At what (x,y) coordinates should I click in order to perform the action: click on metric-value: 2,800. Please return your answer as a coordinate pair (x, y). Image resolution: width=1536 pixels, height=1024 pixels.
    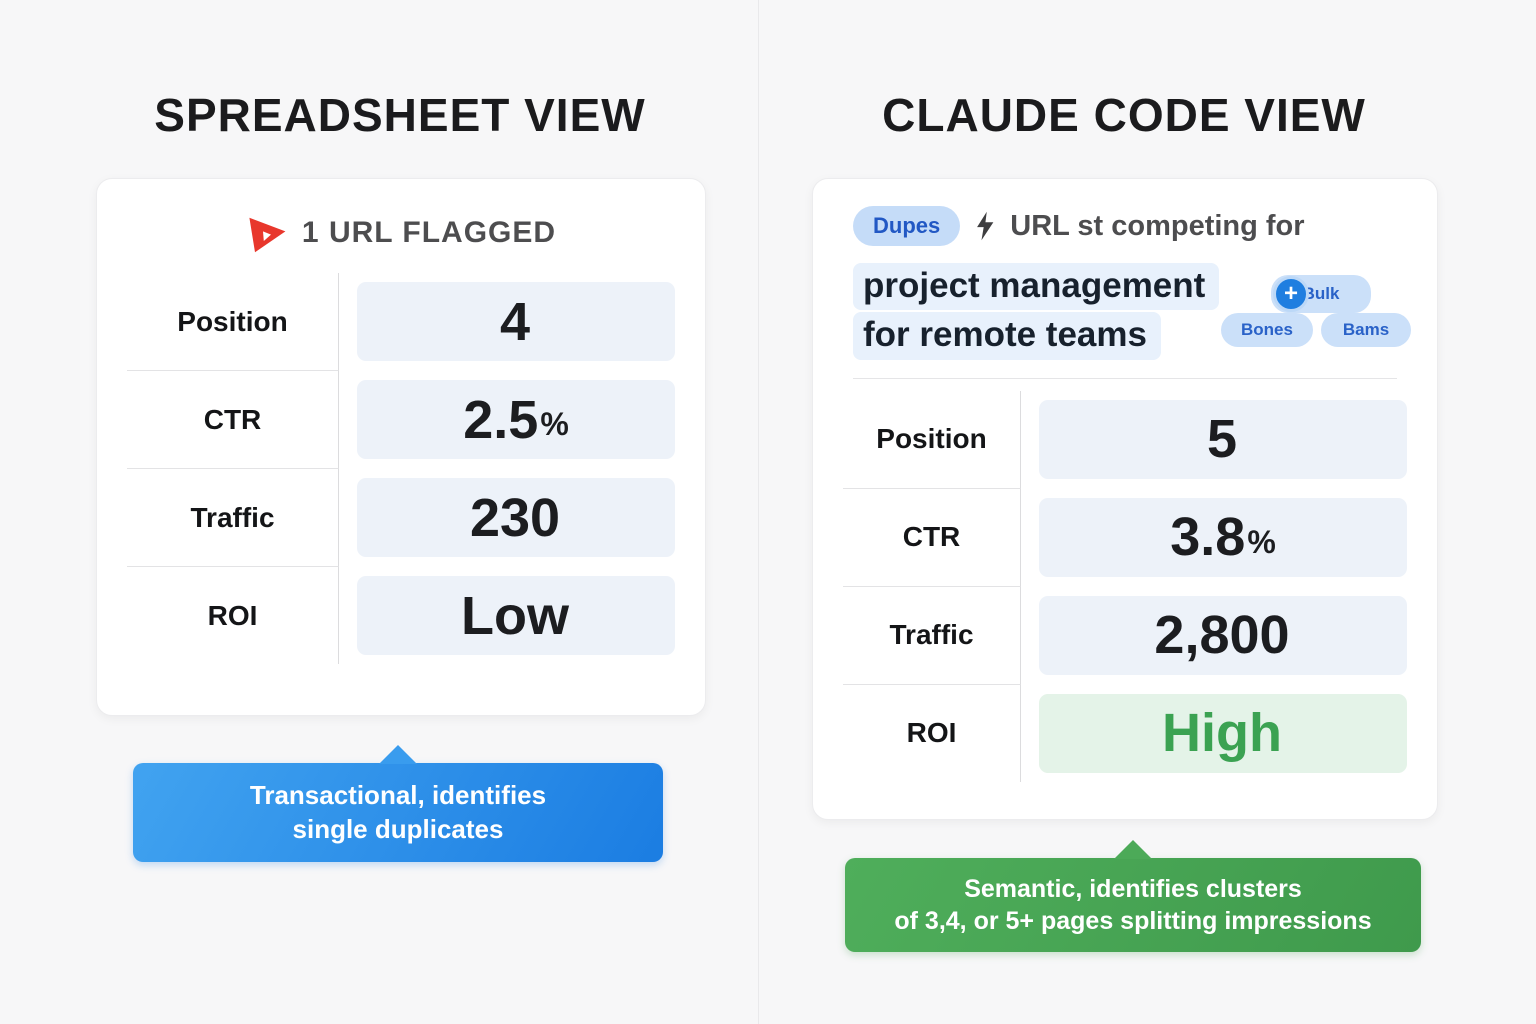
    Looking at the image, I should click on (1222, 635).